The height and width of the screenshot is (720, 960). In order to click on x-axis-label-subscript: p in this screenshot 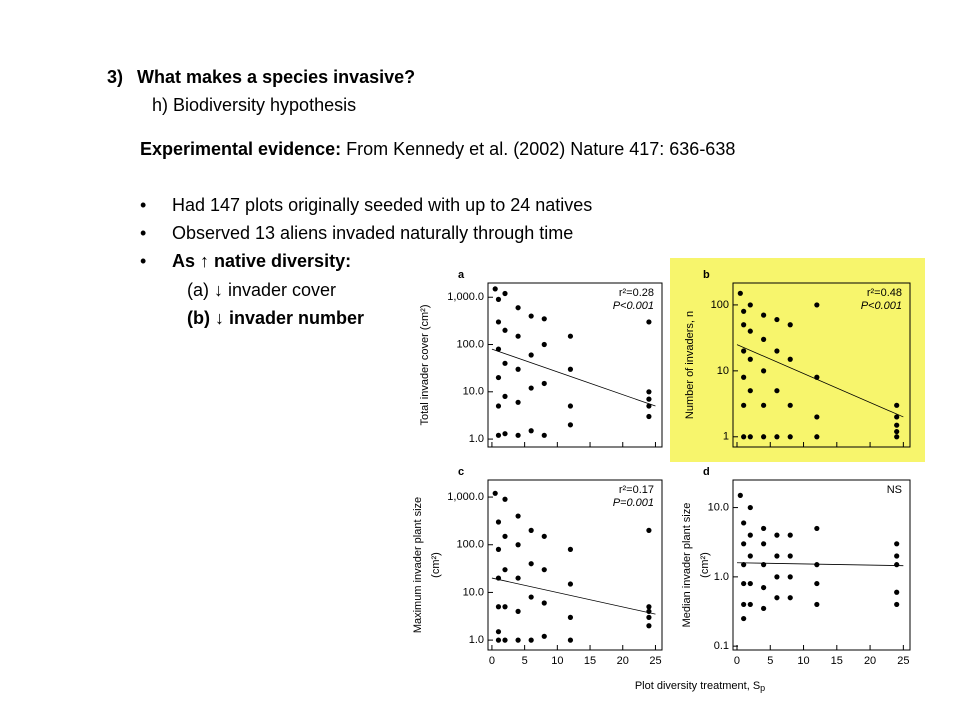, I will do `click(762, 688)`.